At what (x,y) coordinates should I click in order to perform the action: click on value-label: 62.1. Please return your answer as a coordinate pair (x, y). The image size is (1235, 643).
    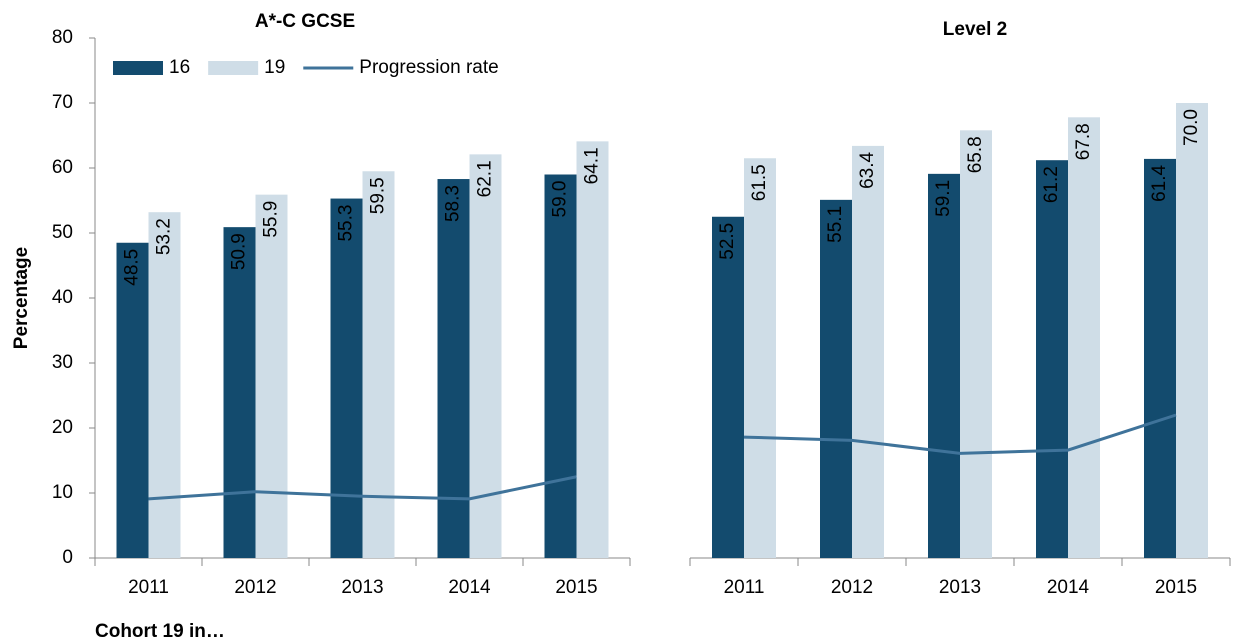
    Looking at the image, I should click on (485, 178).